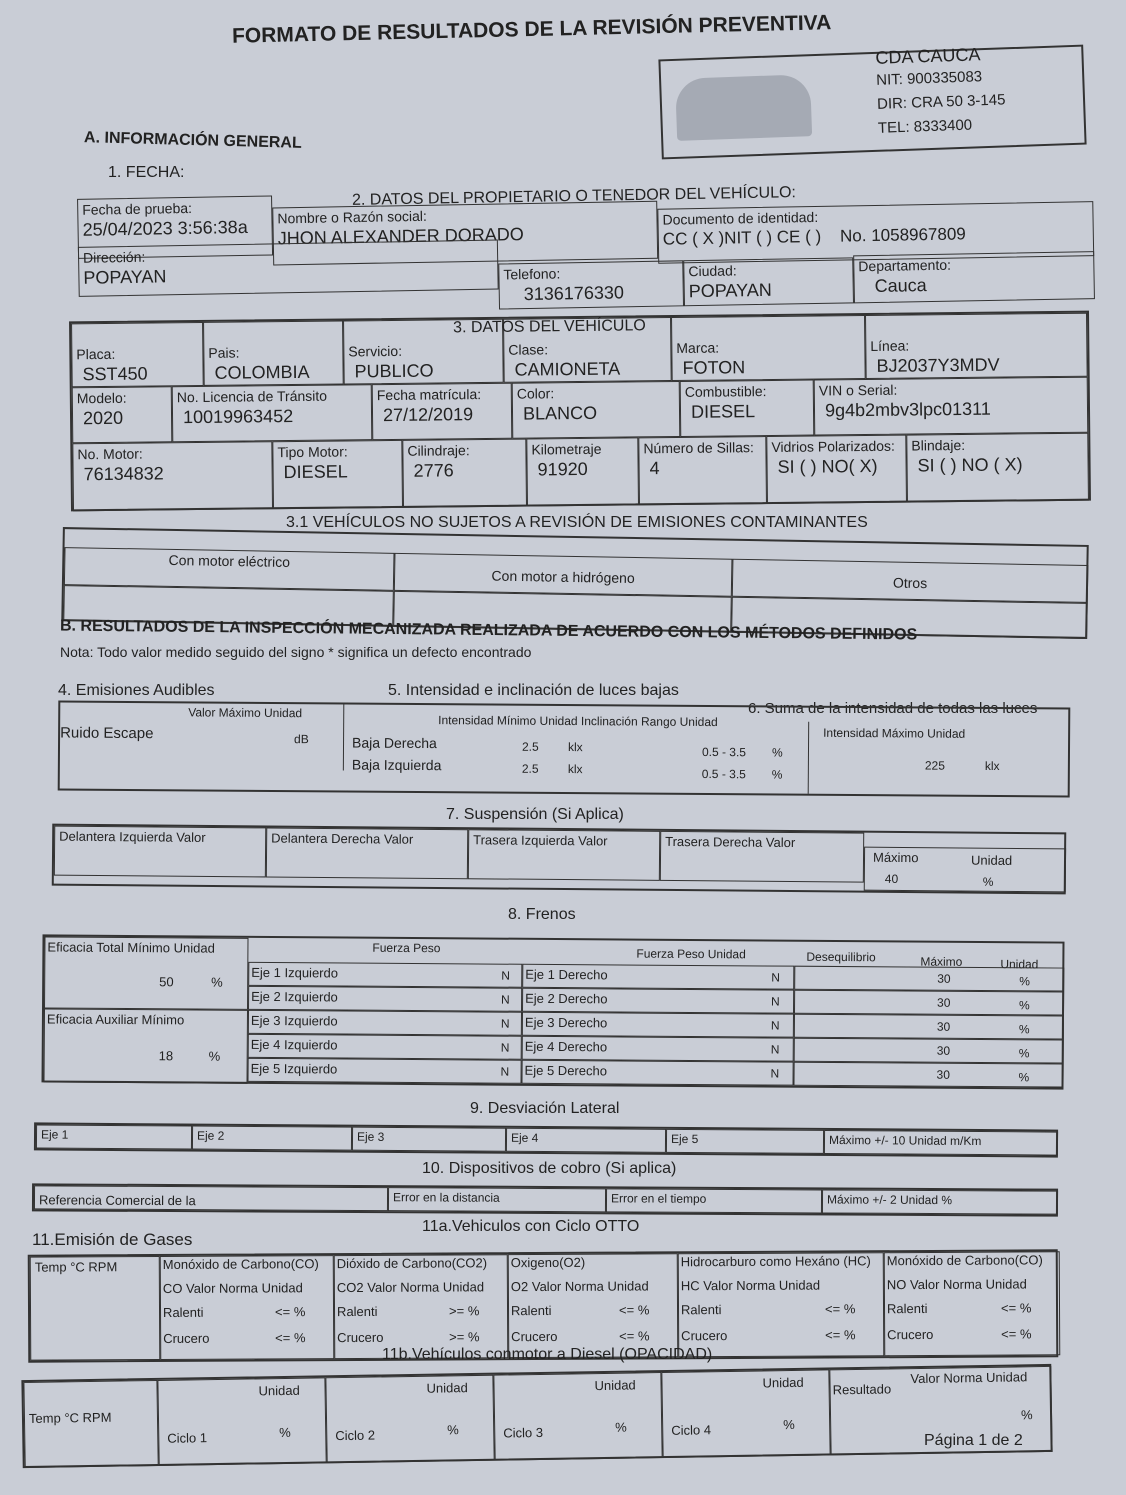  Describe the element at coordinates (574, 293) in the screenshot. I see `phone: 3136176330` at that location.